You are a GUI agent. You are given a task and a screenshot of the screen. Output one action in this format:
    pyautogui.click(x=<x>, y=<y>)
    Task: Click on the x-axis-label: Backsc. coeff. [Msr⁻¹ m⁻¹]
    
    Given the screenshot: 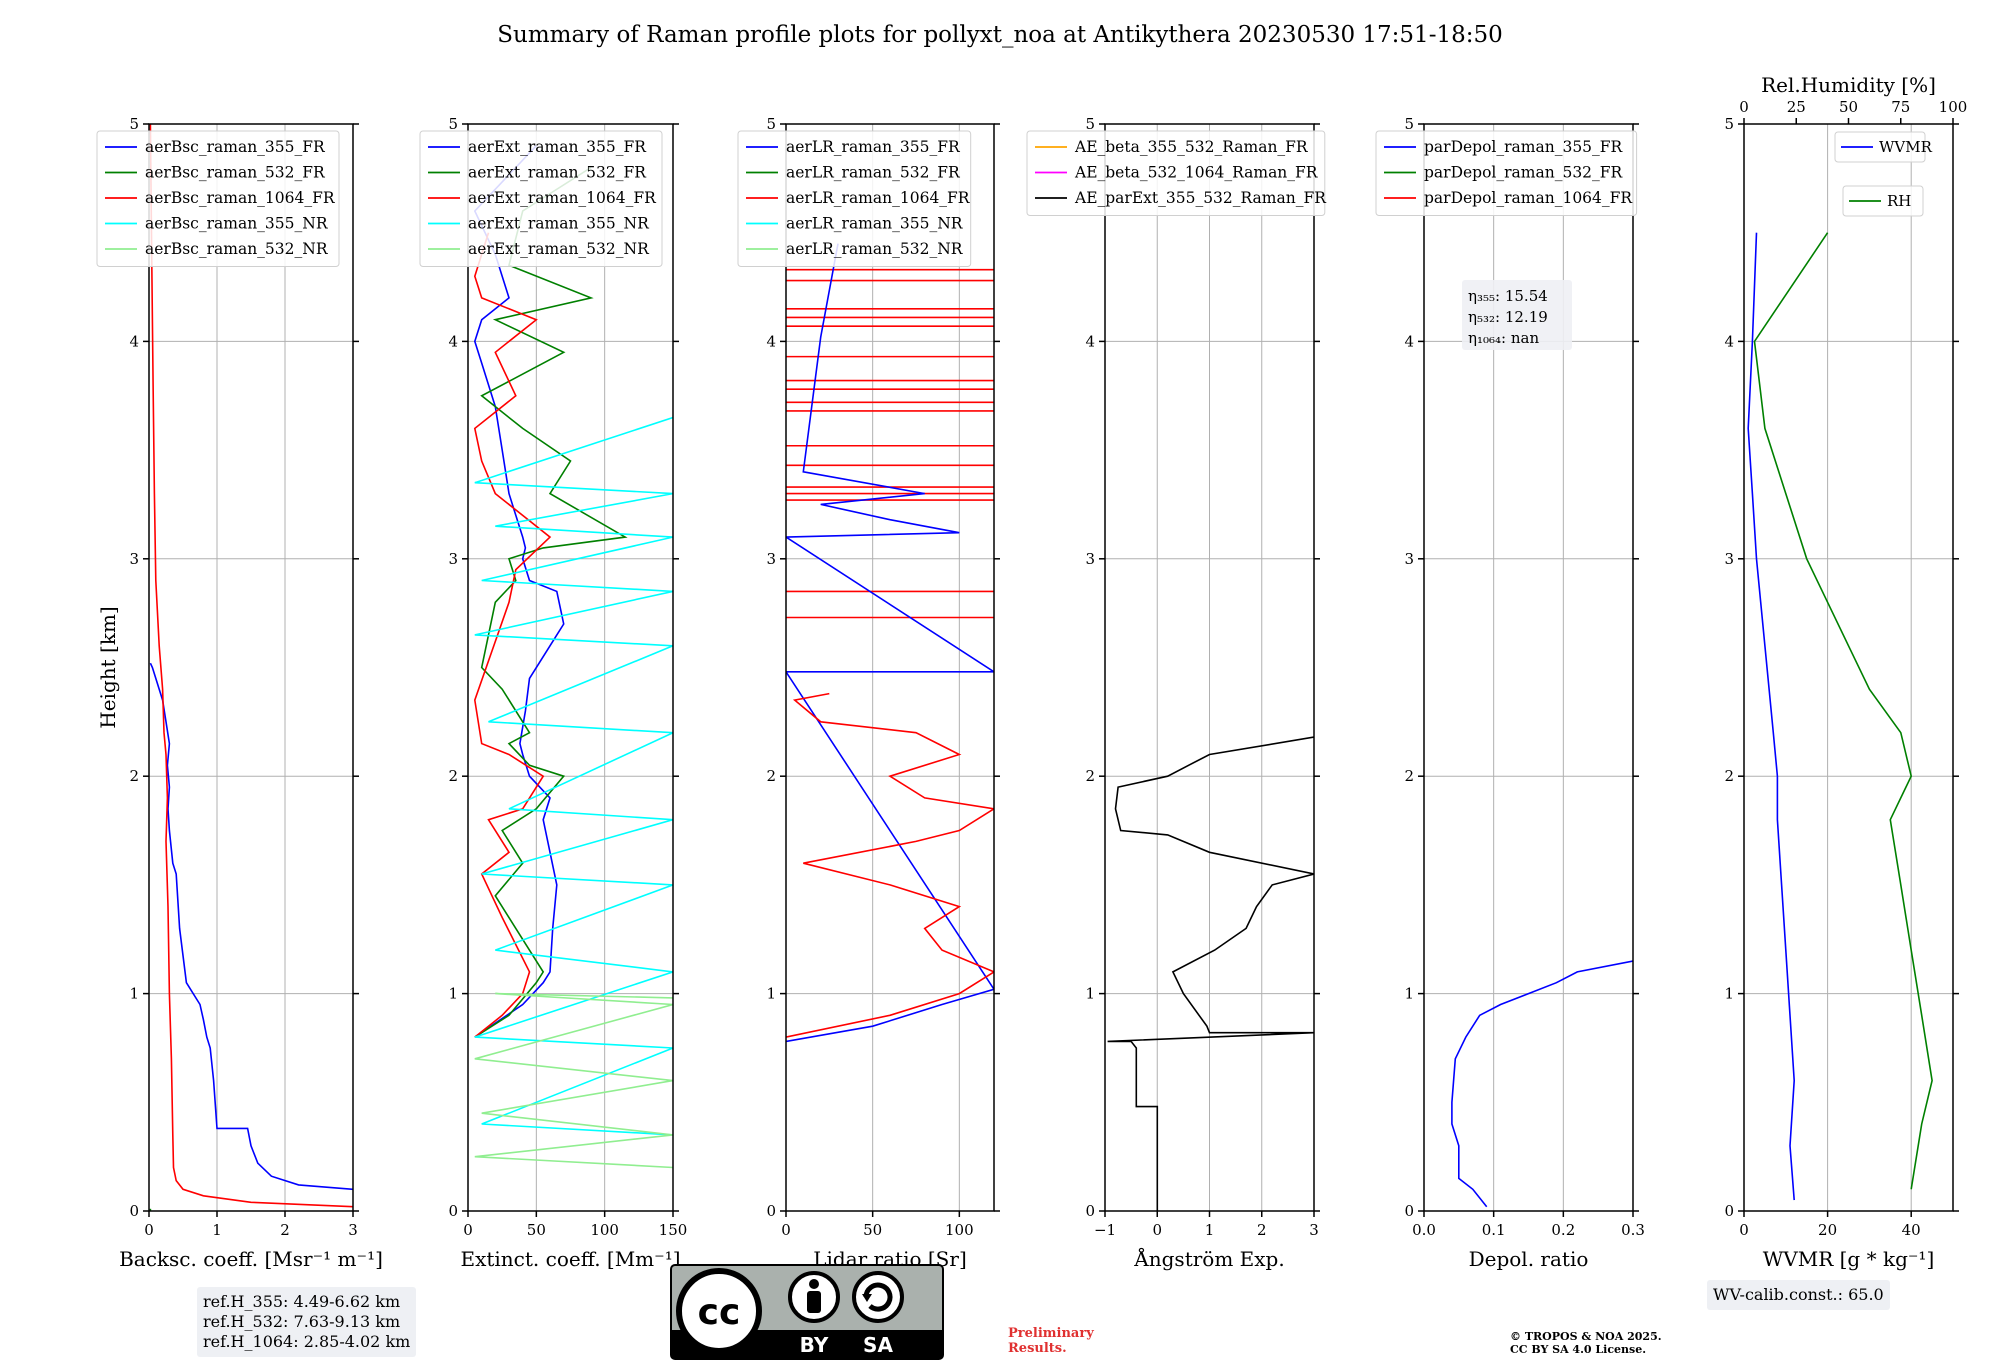 What is the action you would take?
    pyautogui.click(x=251, y=1259)
    